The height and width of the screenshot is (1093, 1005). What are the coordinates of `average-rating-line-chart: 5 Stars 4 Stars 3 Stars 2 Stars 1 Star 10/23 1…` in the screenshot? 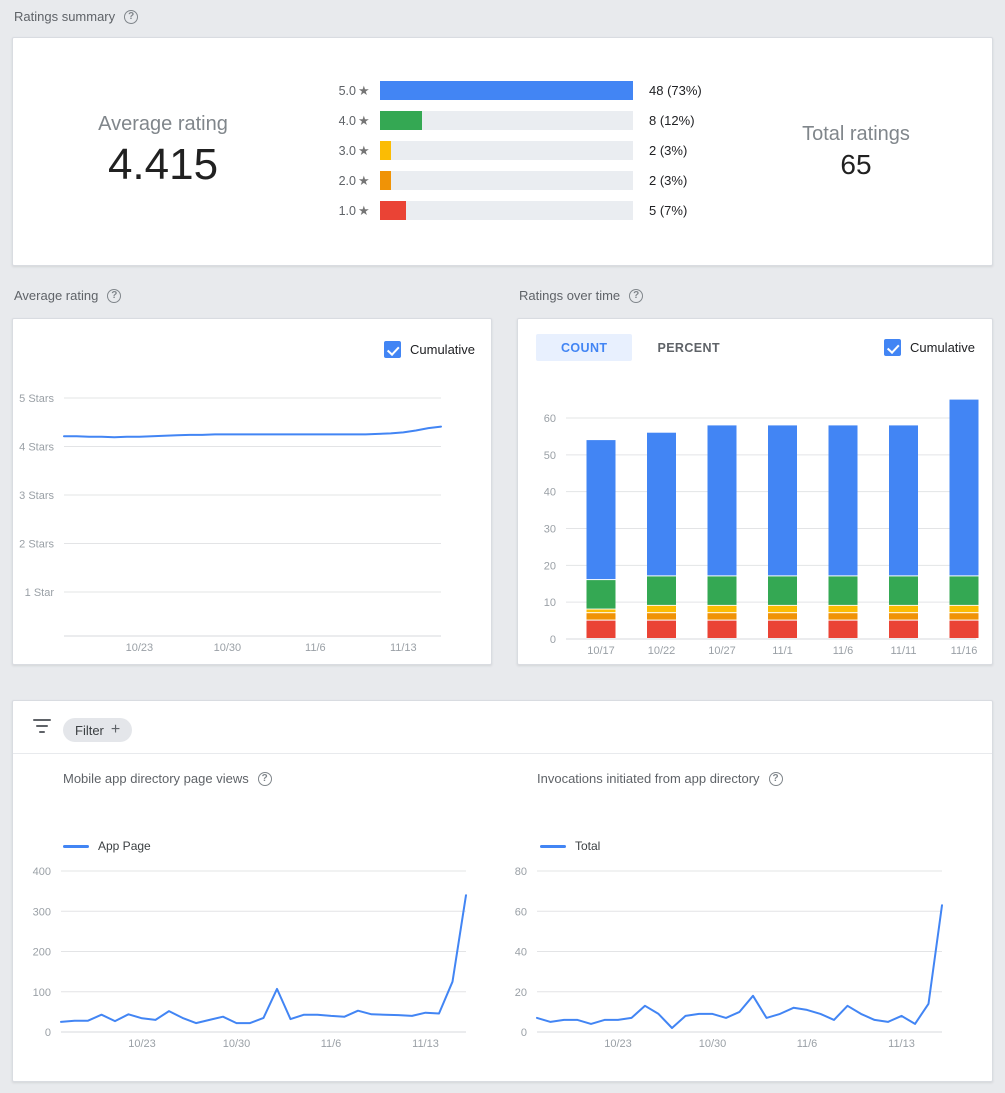 It's located at (230, 523).